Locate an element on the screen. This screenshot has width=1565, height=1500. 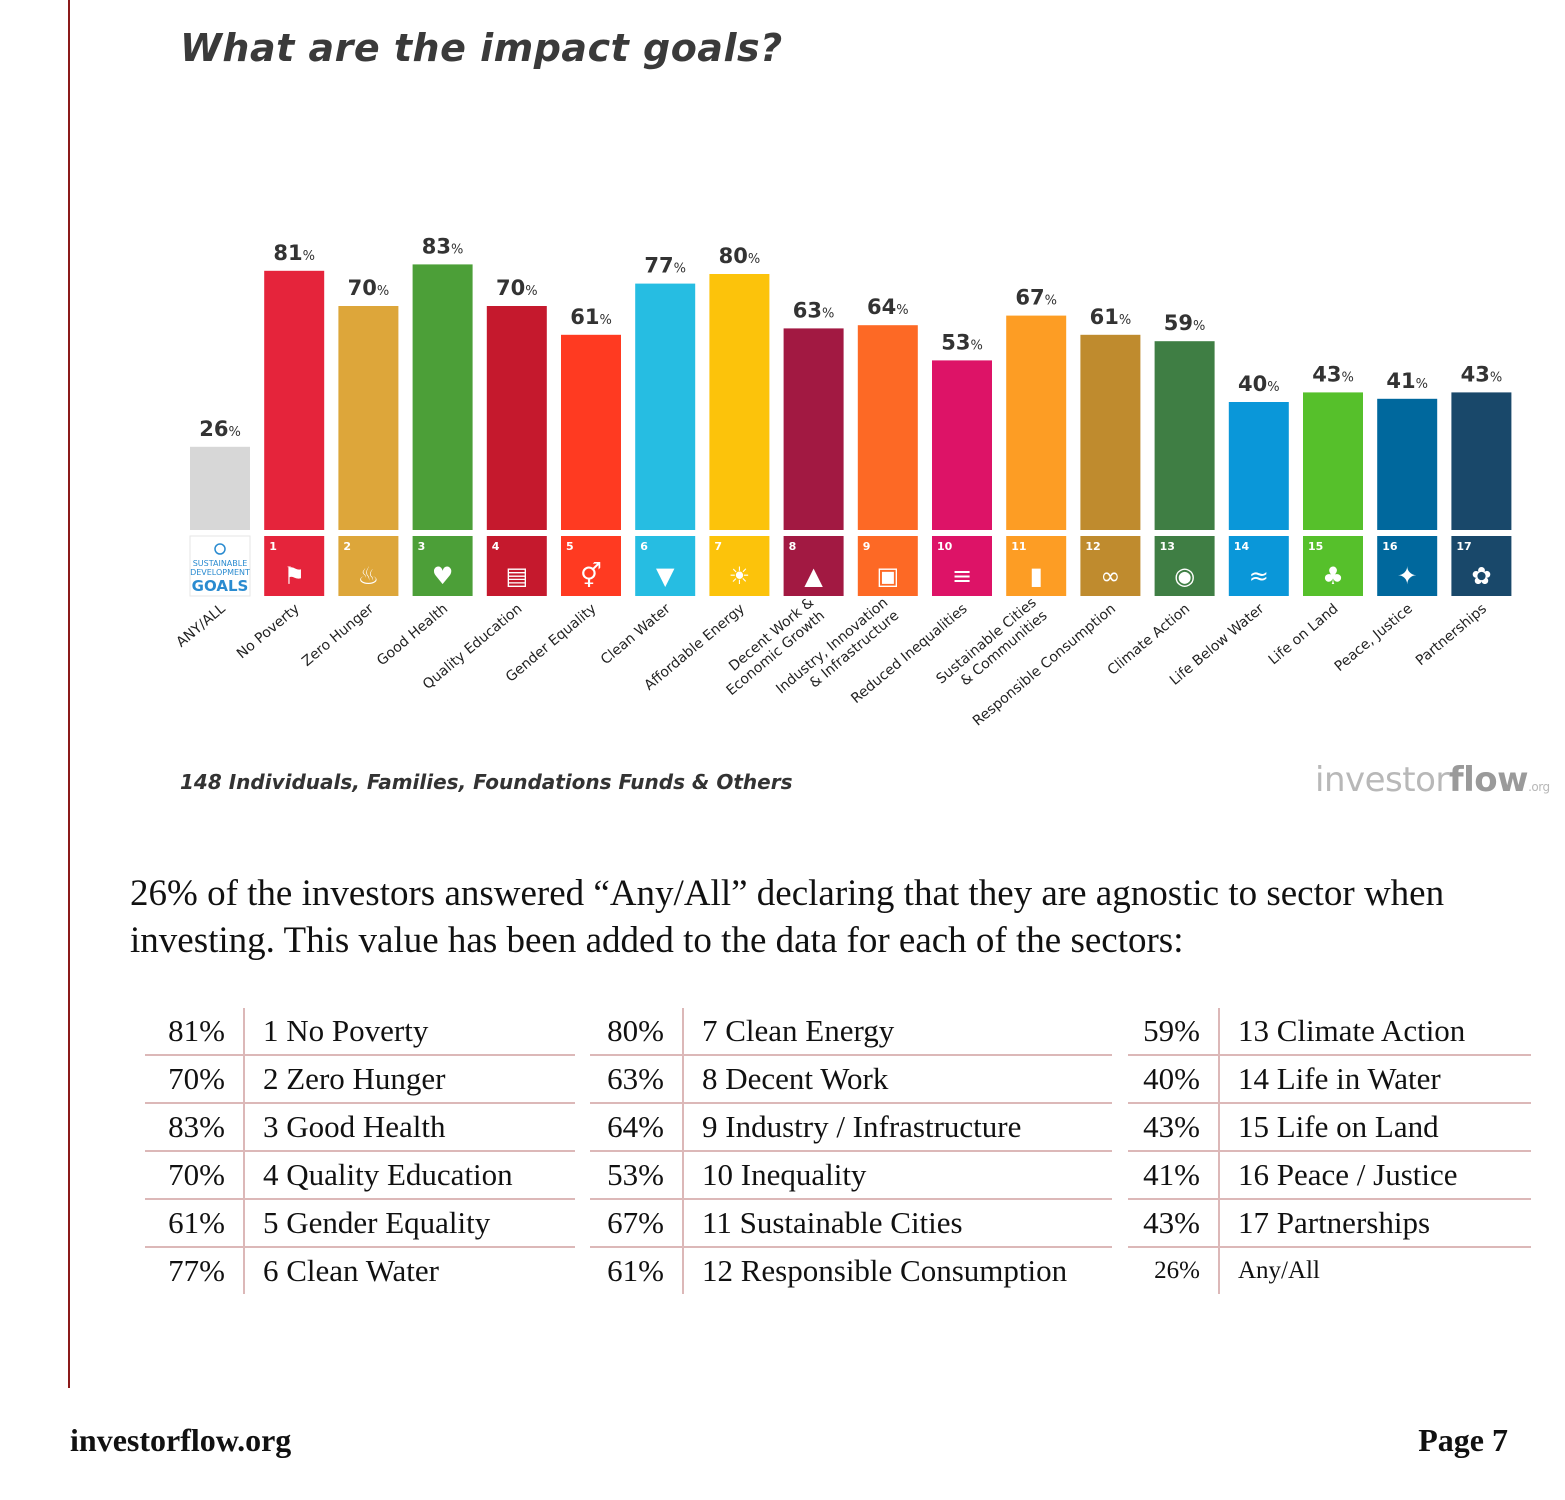
category-label: Zero Hunger is located at coordinates (338, 635).